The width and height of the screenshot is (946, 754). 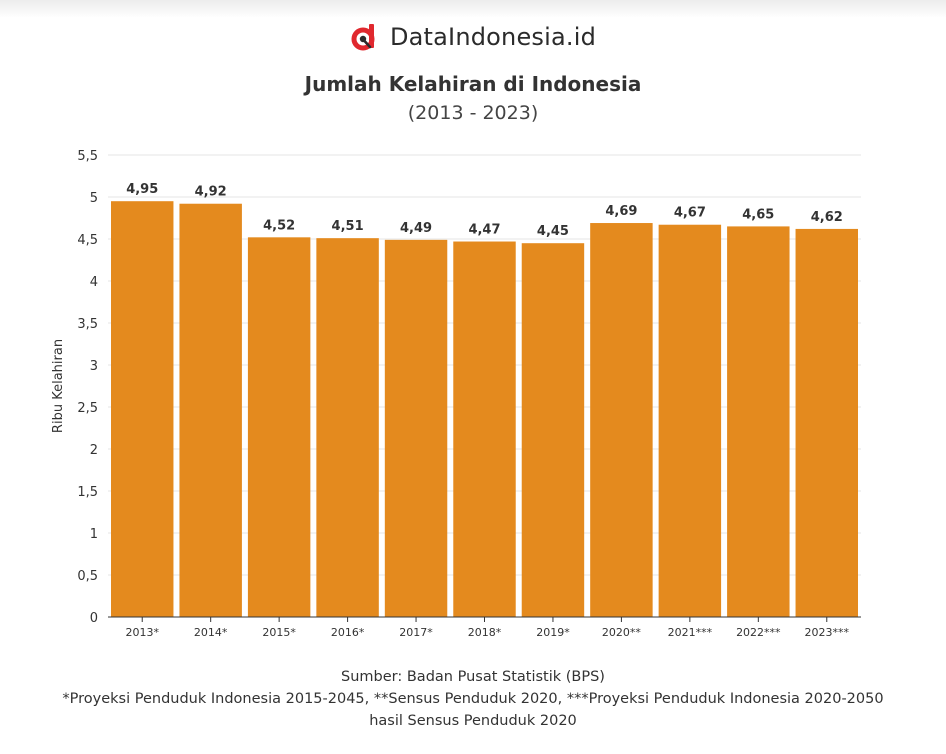 What do you see at coordinates (473, 113) in the screenshot?
I see `chart-subtitle: (2013 - 2023)` at bounding box center [473, 113].